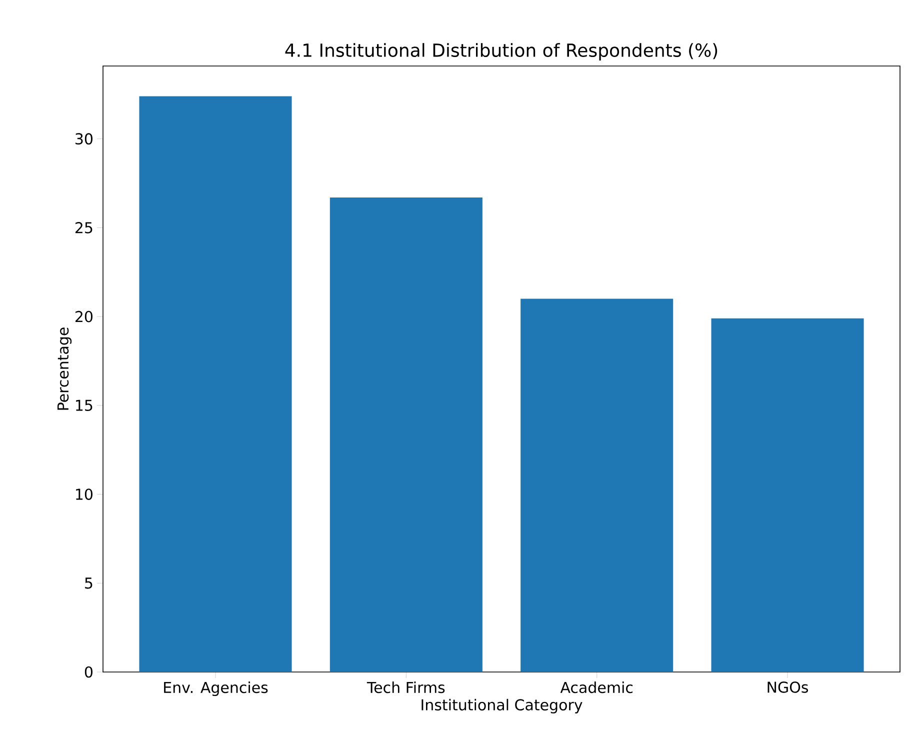  What do you see at coordinates (788, 687) in the screenshot?
I see `x-tick-label: NGOs` at bounding box center [788, 687].